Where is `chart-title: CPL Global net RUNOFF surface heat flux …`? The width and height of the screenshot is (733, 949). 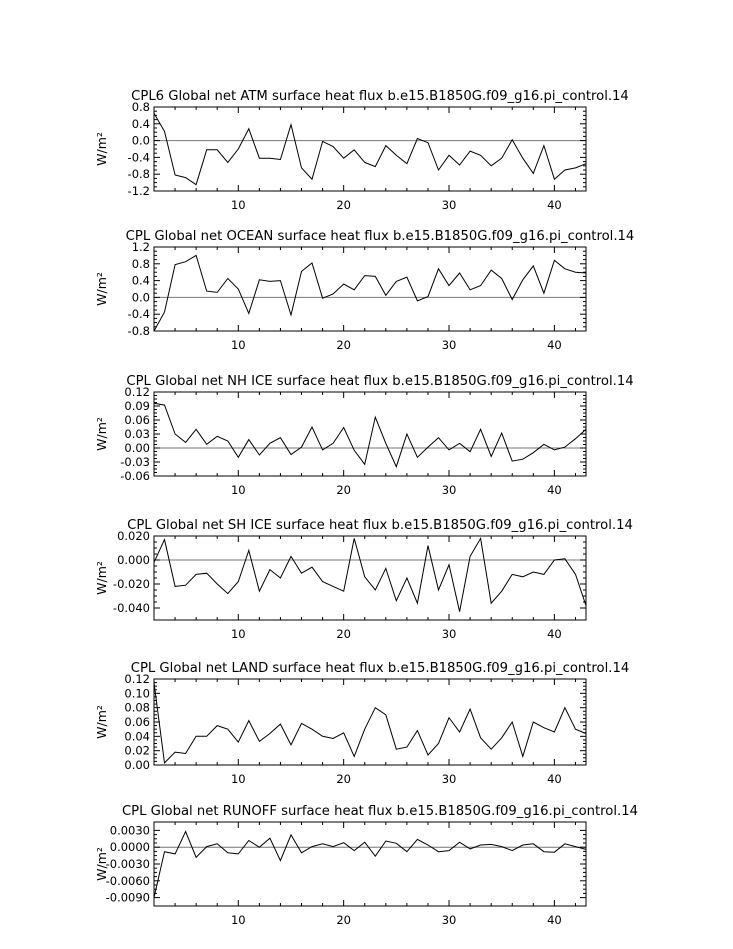 chart-title: CPL Global net RUNOFF surface heat flux … is located at coordinates (380, 811).